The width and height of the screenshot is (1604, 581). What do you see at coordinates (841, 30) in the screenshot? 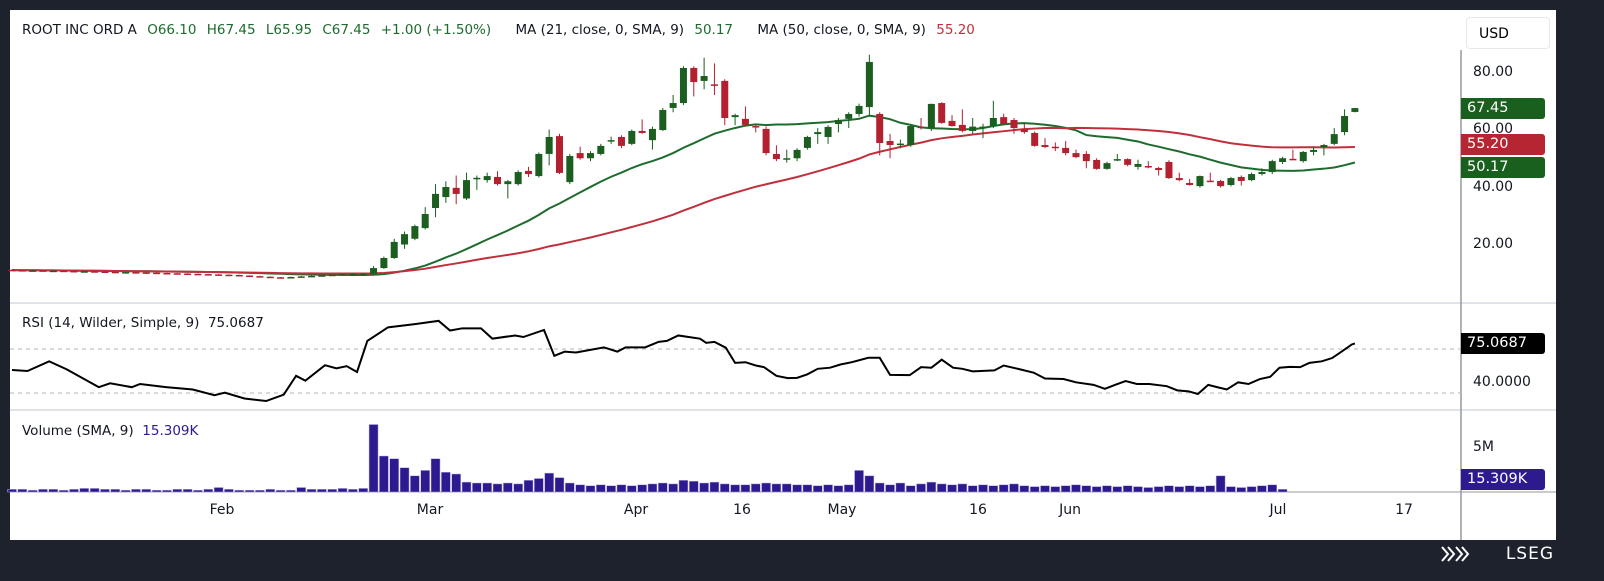
I see `ma50-label: MA (50, close, 0, SMA, 9)` at bounding box center [841, 30].